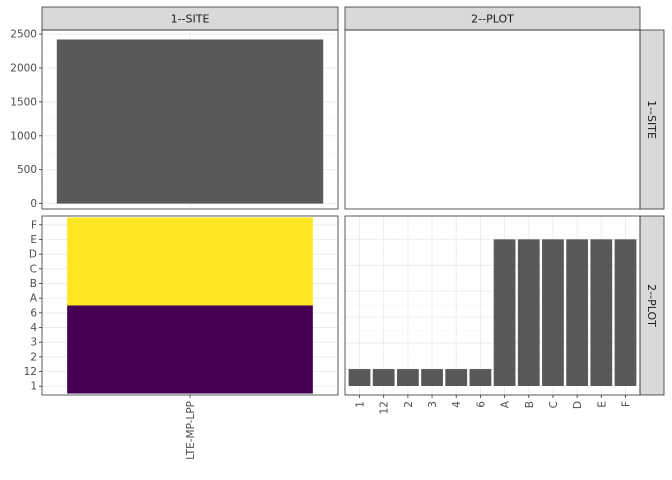 The height and width of the screenshot is (480, 672). What do you see at coordinates (457, 404) in the screenshot?
I see `x-tick-label: 4` at bounding box center [457, 404].